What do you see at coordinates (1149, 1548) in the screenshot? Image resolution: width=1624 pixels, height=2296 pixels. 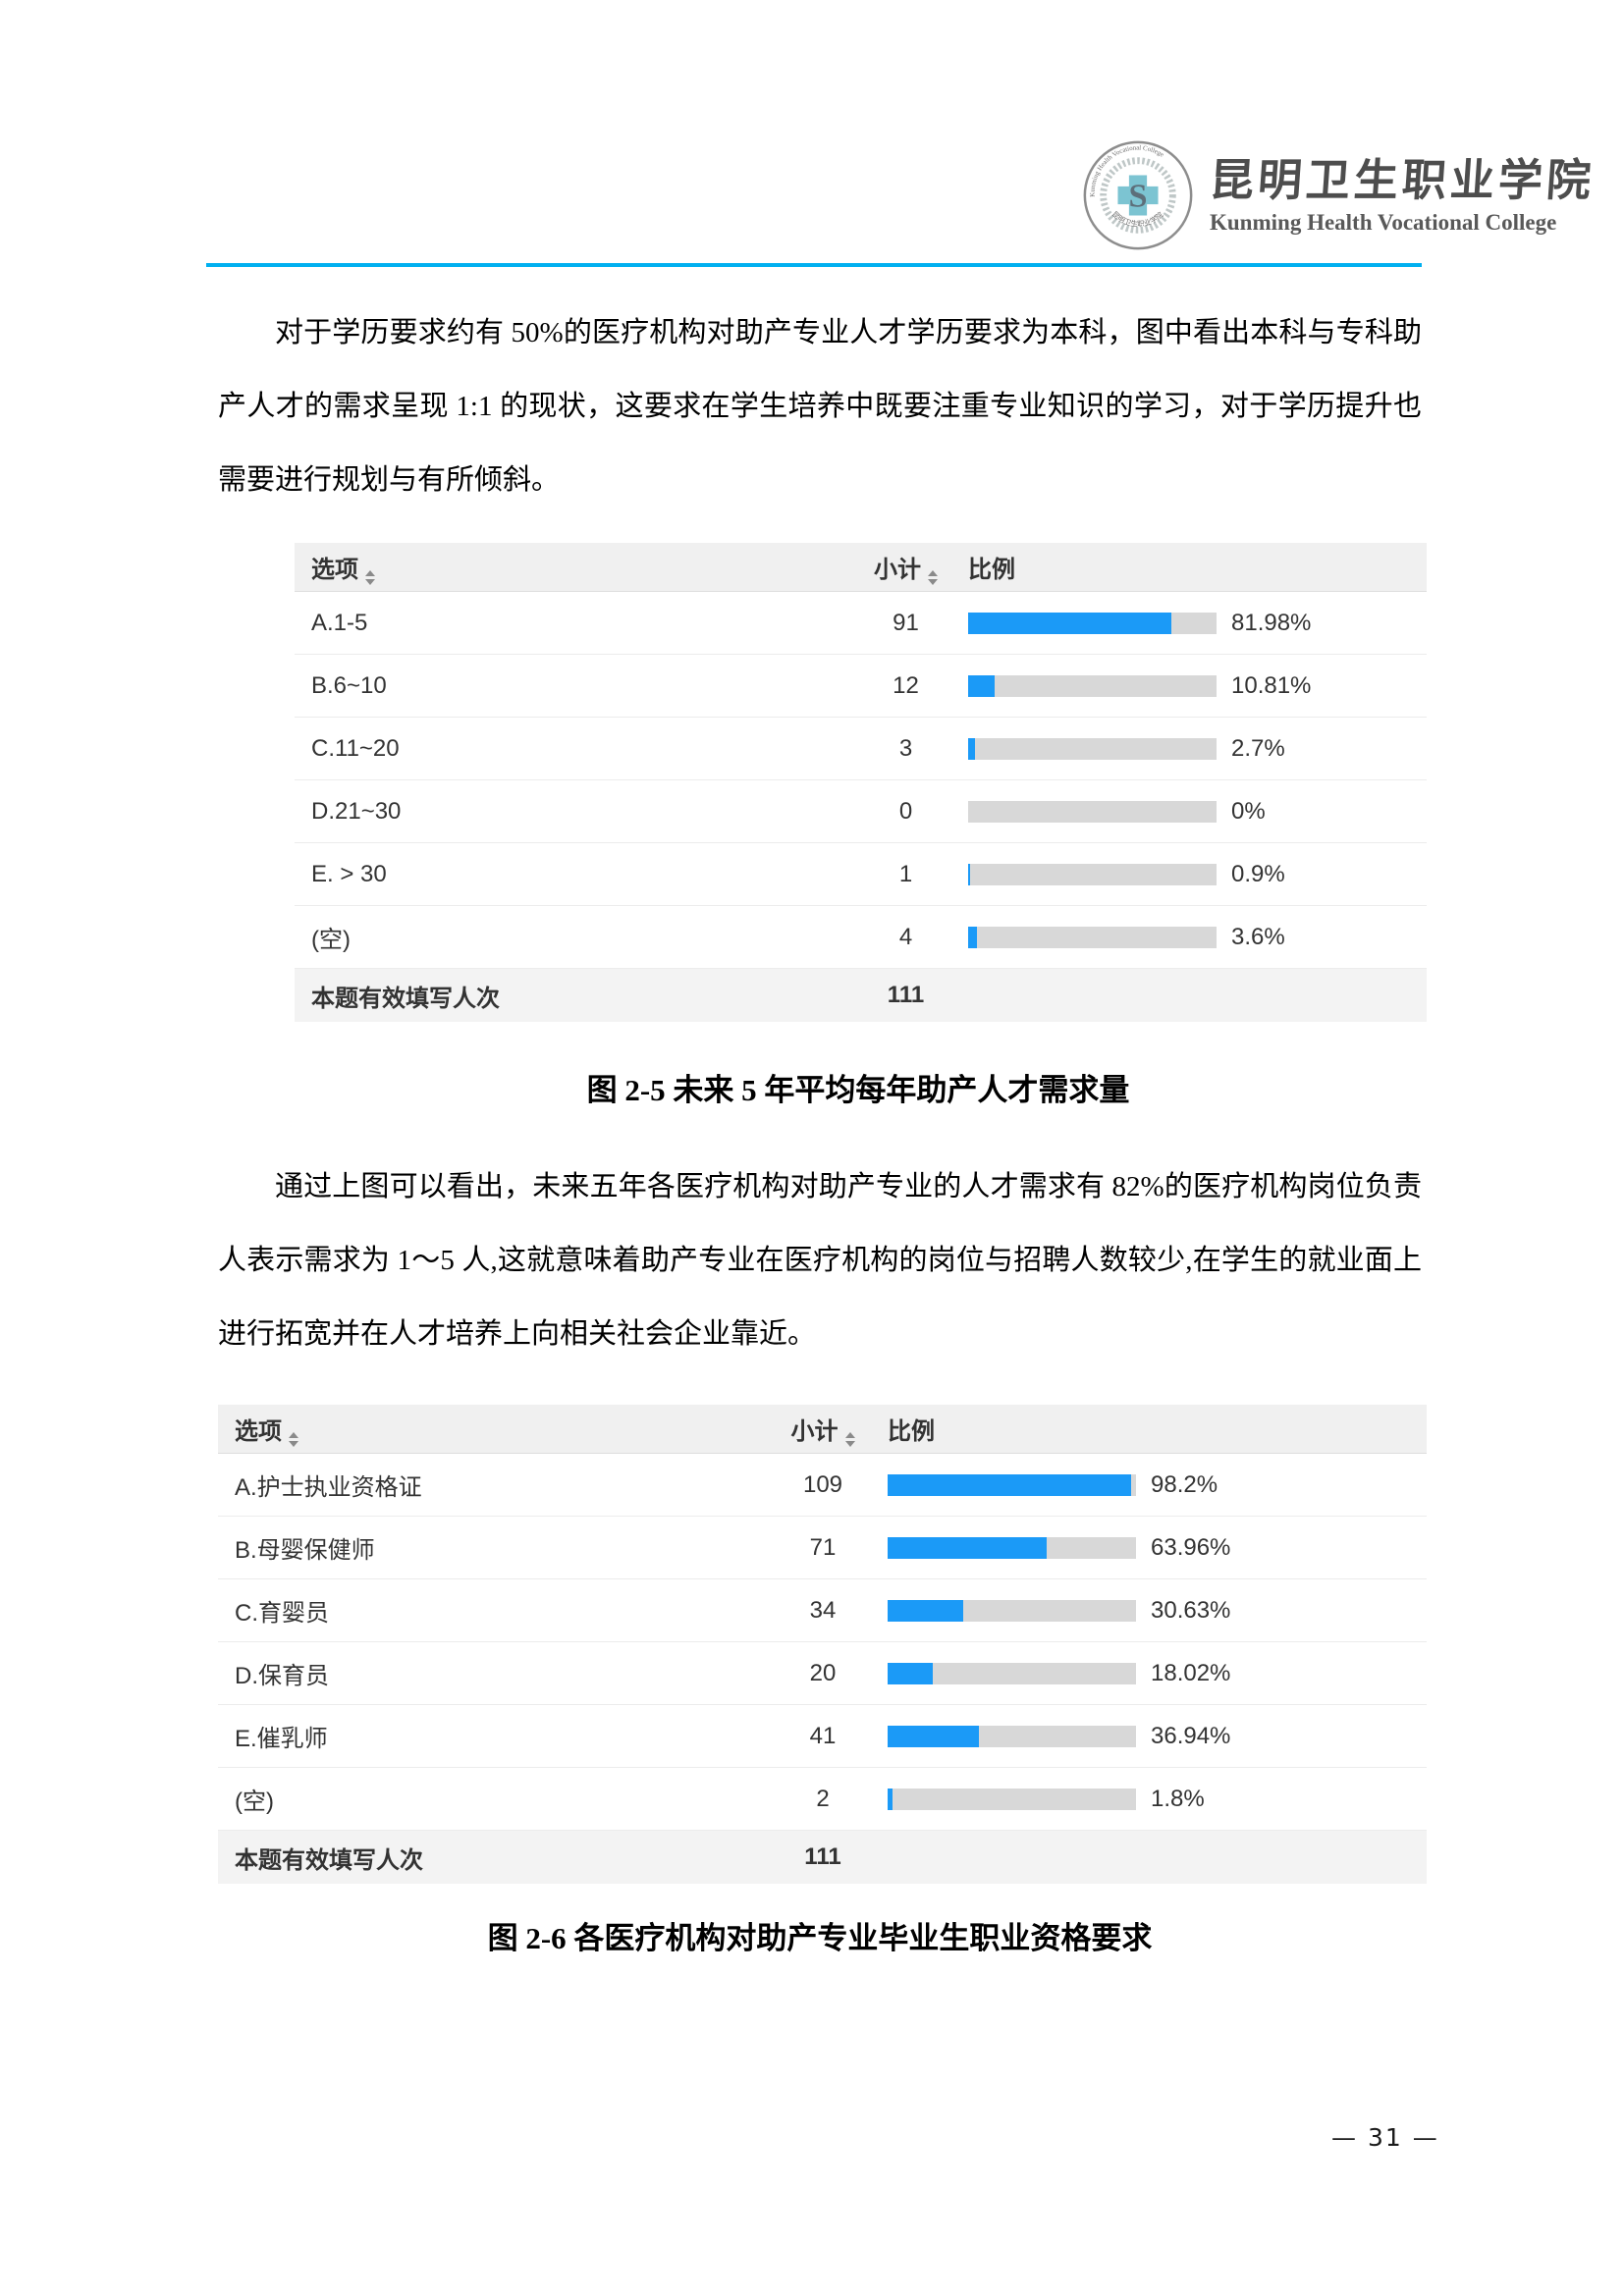 I see `ratio-cell: 63.96%` at bounding box center [1149, 1548].